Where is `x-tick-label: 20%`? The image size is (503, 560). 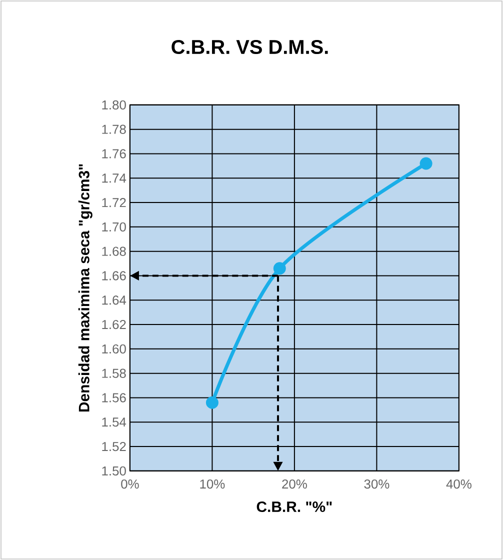 x-tick-label: 20% is located at coordinates (294, 484).